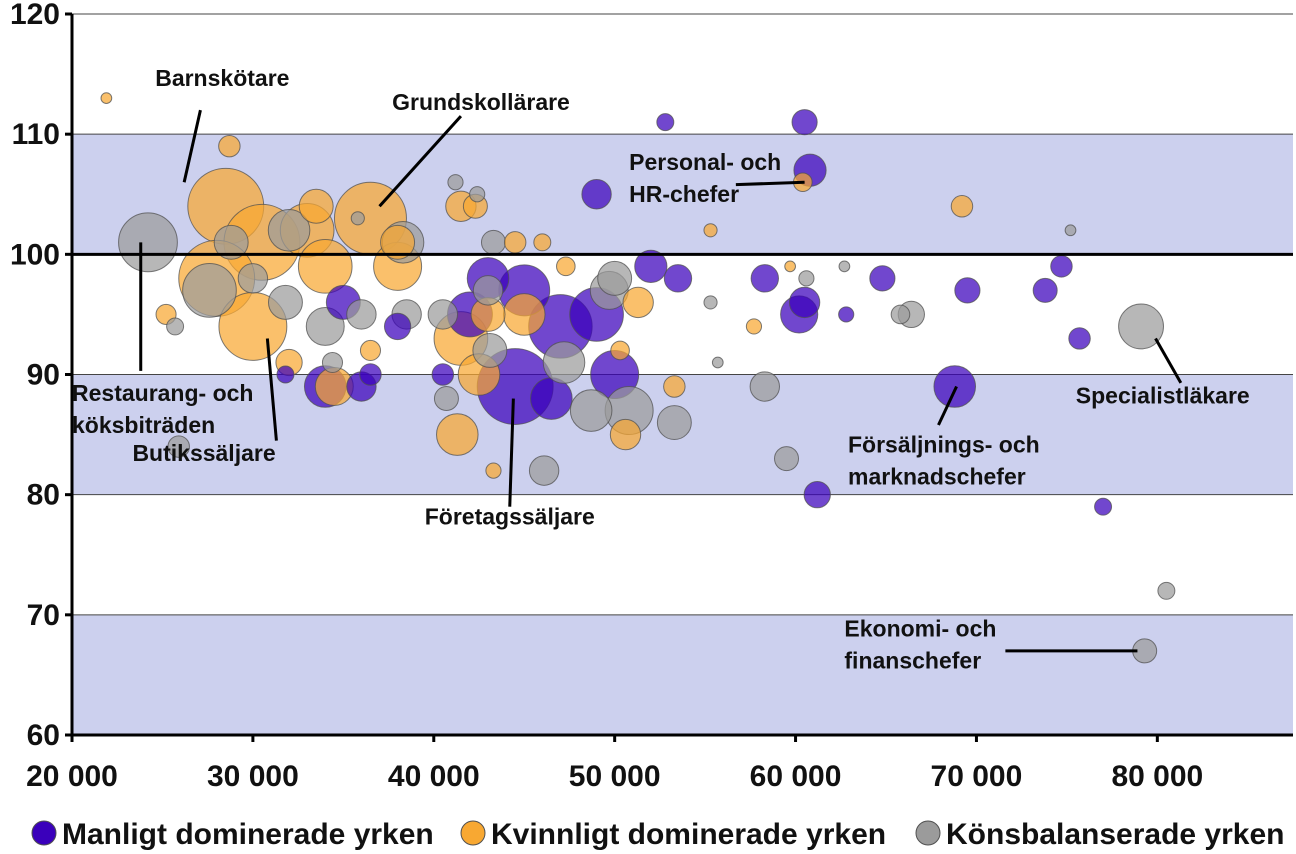  What do you see at coordinates (203, 453) in the screenshot?
I see `annotation-label: Butikssäljare` at bounding box center [203, 453].